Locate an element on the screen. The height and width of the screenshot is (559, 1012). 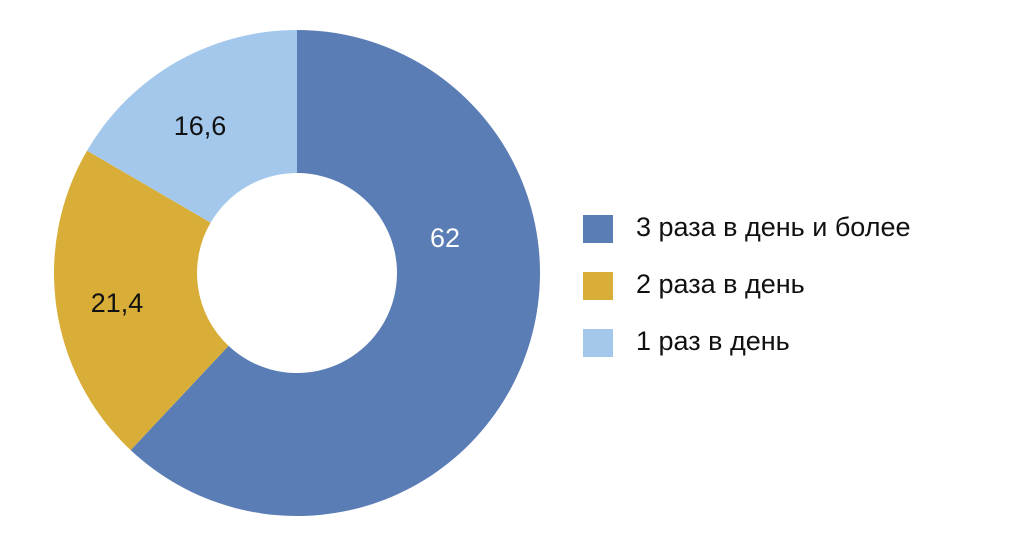
legend-label: 3 раза в день и более is located at coordinates (773, 227).